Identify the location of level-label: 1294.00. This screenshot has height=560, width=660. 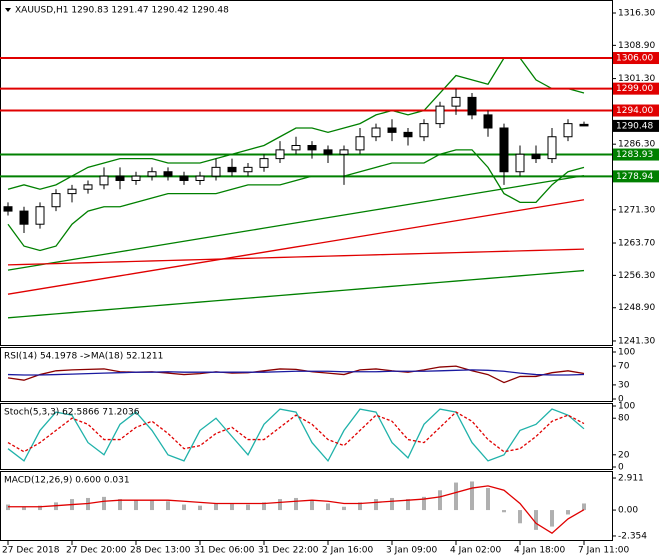
(634, 111).